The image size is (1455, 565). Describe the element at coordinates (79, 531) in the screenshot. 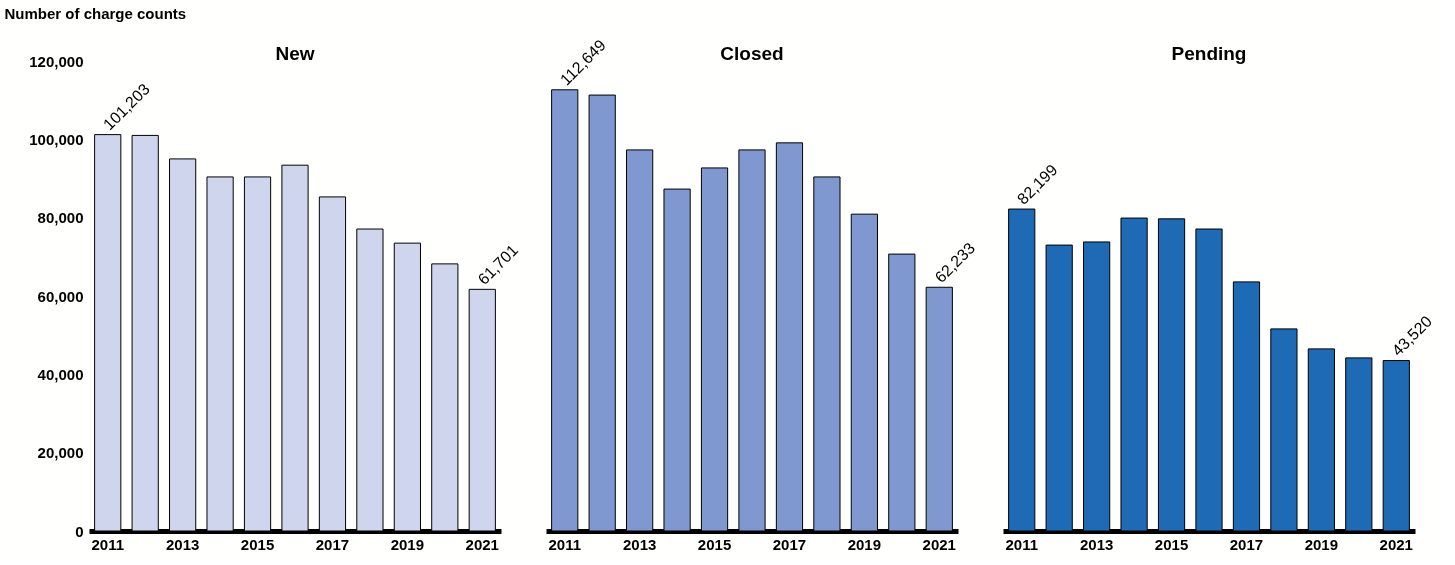

I see `y-tick-label: 0` at that location.